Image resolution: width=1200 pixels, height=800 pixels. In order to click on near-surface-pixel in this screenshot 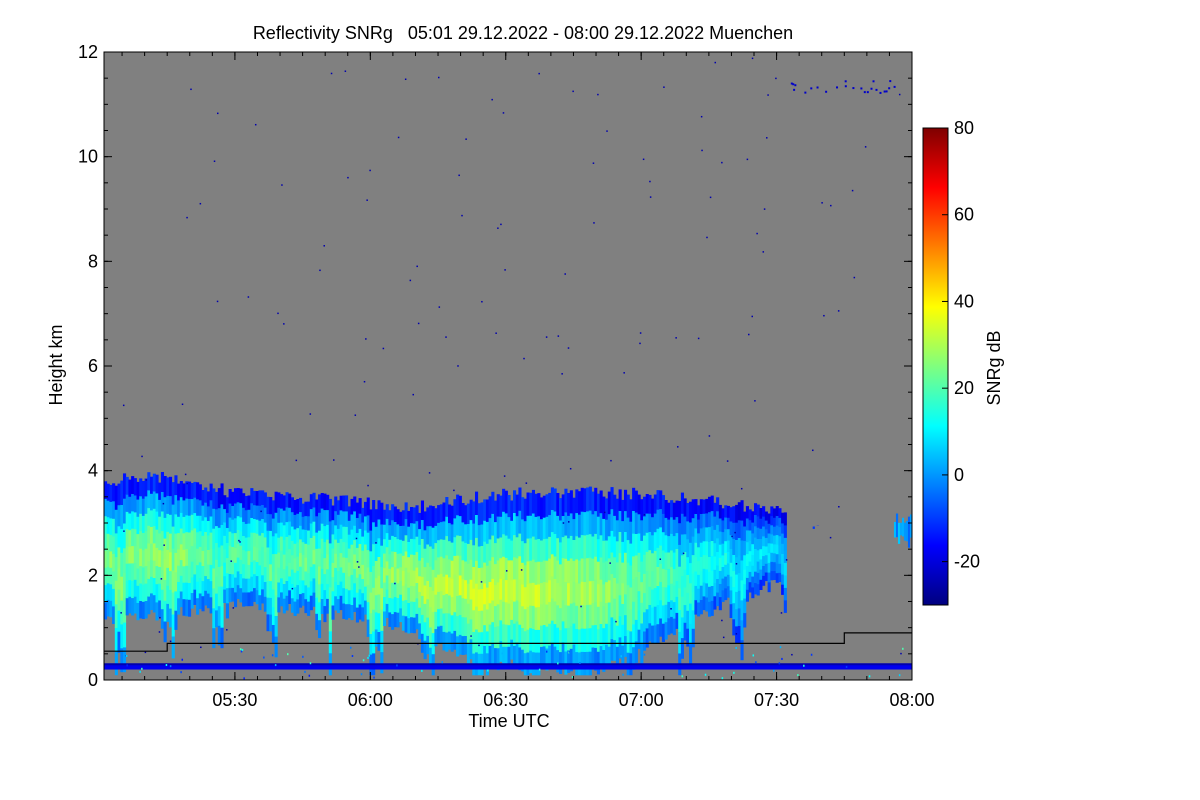, I will do `click(736, 647)`.